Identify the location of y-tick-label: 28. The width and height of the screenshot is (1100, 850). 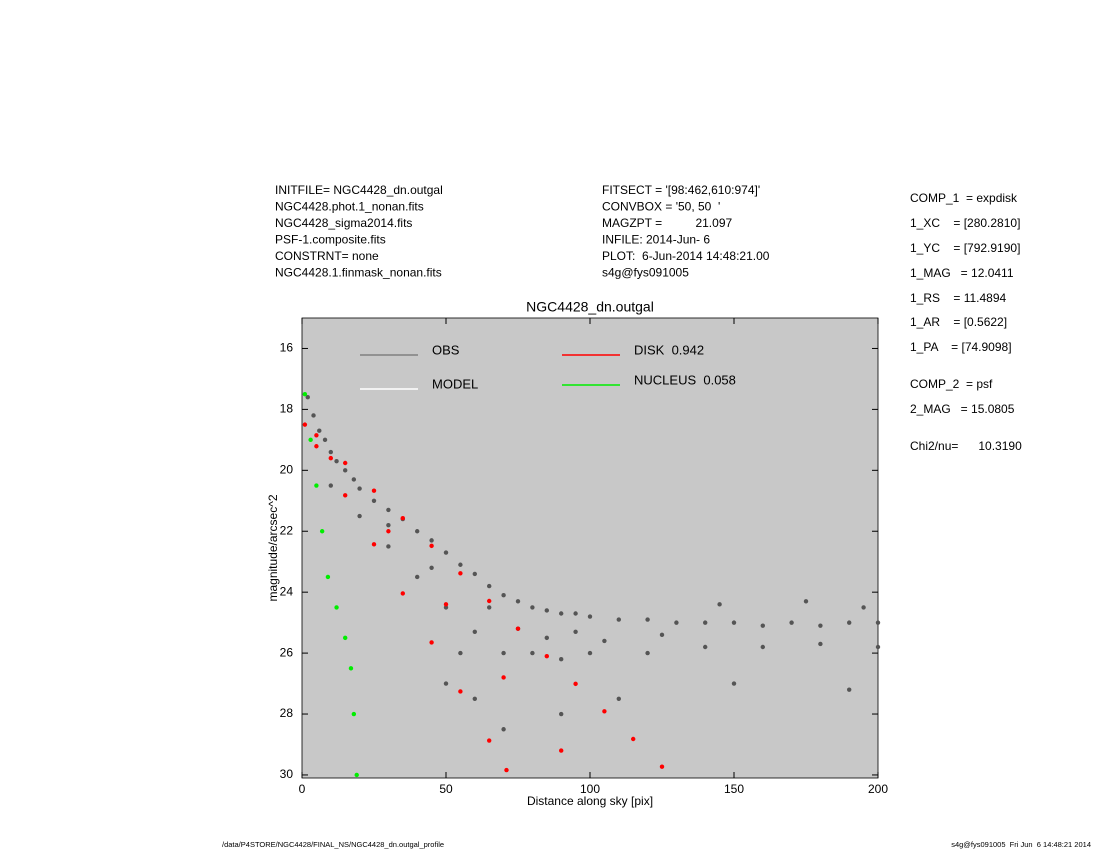
(287, 713).